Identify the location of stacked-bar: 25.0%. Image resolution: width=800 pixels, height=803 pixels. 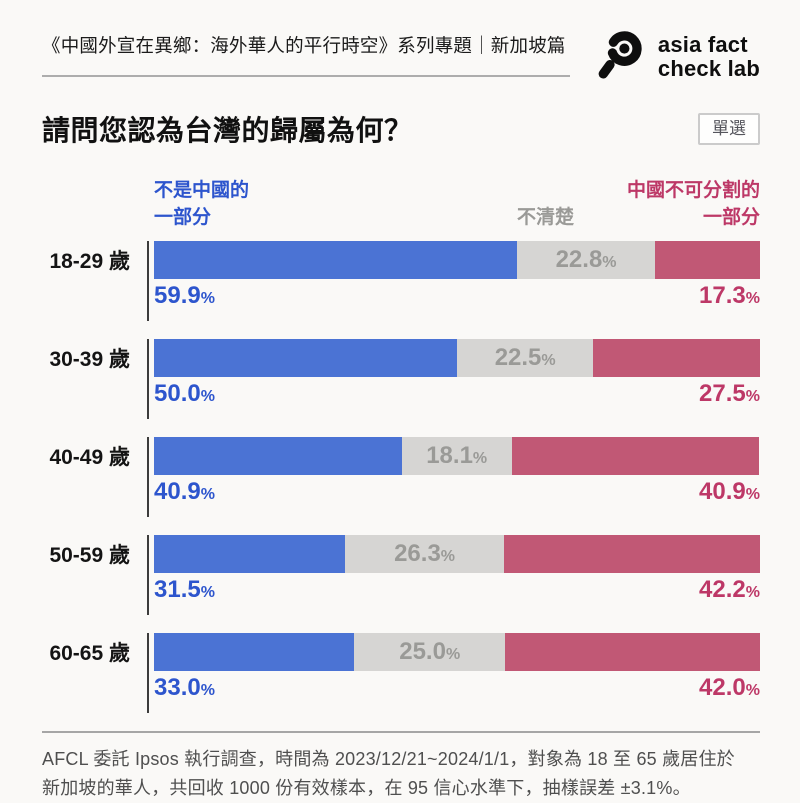
(457, 652).